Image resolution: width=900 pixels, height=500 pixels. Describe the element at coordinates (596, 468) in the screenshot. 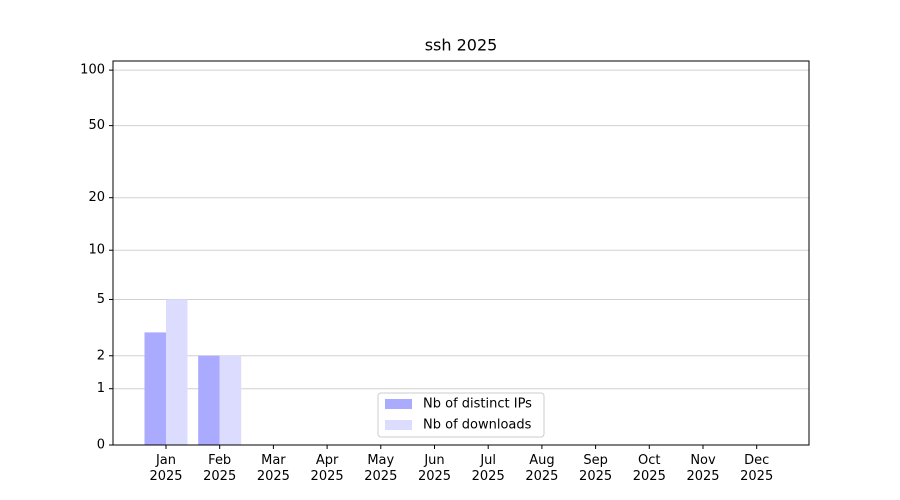

I see `x-tick-label: Sep 2025` at that location.